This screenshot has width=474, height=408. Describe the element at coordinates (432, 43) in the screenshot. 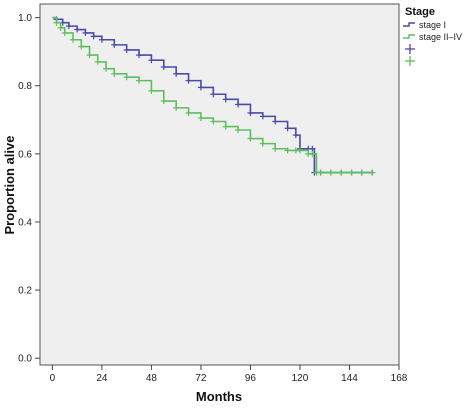

I see `legend-entries: stage I stage II–IV` at that location.